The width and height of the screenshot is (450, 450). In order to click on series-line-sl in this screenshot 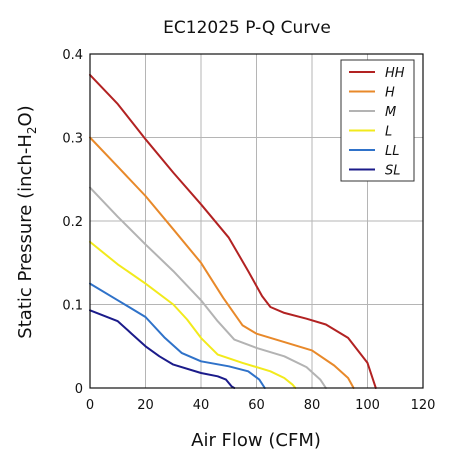, I will do `click(162, 349)`.